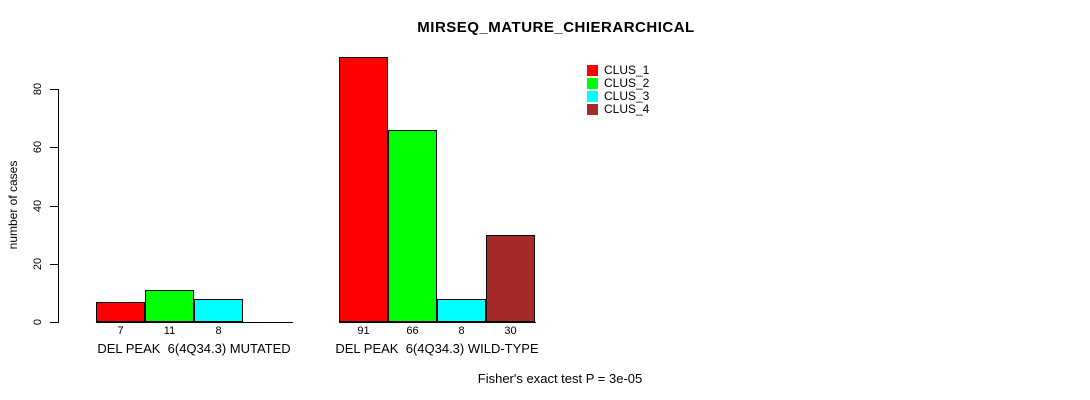 This screenshot has width=1090, height=400. I want to click on bar-clus_1-group1, so click(120, 312).